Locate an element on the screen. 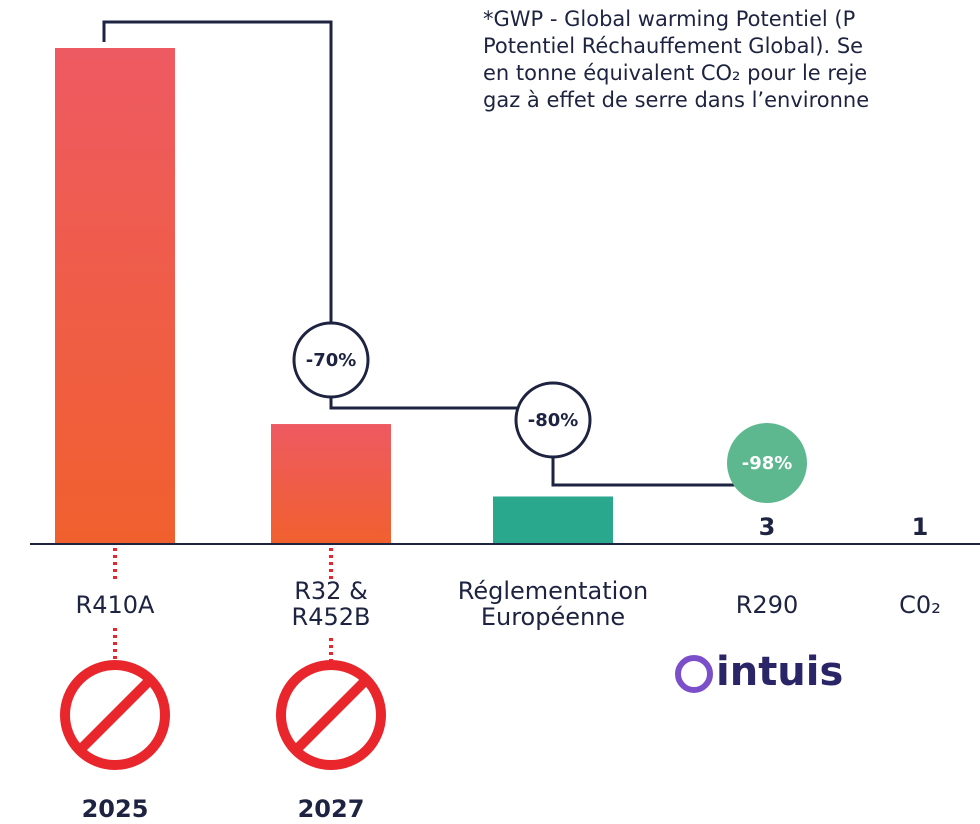 The height and width of the screenshot is (824, 980). category-label: R32 & R452B is located at coordinates (331, 604).